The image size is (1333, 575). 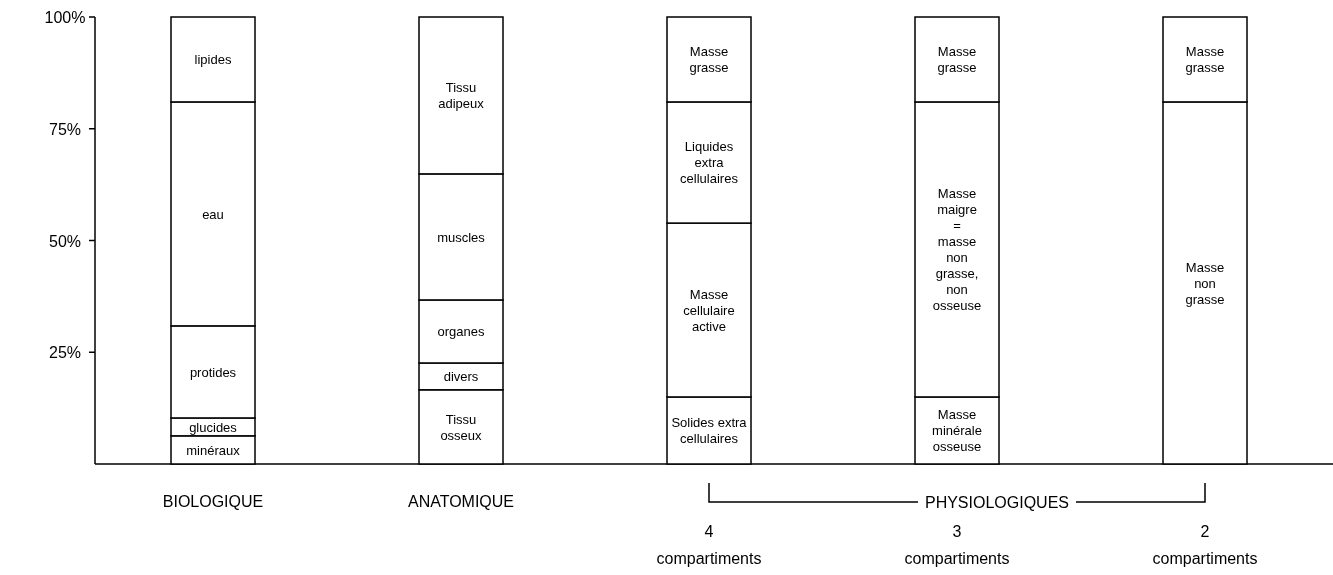 What do you see at coordinates (957, 250) in the screenshot?
I see `data-label: Masse maigre = masse non grasse, non osseuse` at bounding box center [957, 250].